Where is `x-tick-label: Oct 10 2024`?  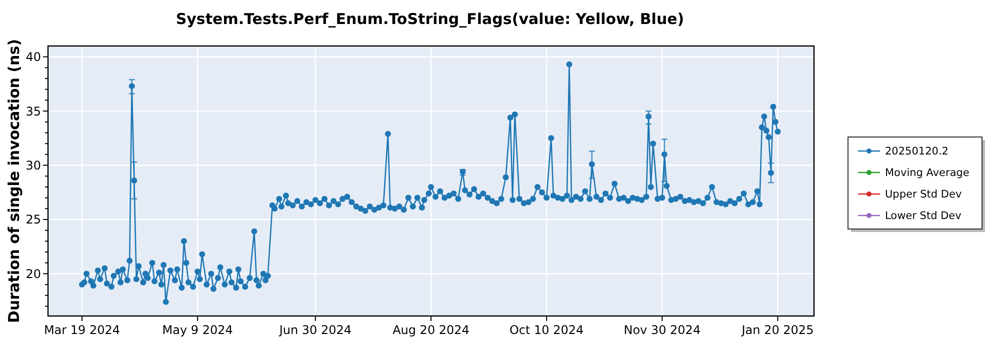
x-tick-label: Oct 10 2024 is located at coordinates (546, 330).